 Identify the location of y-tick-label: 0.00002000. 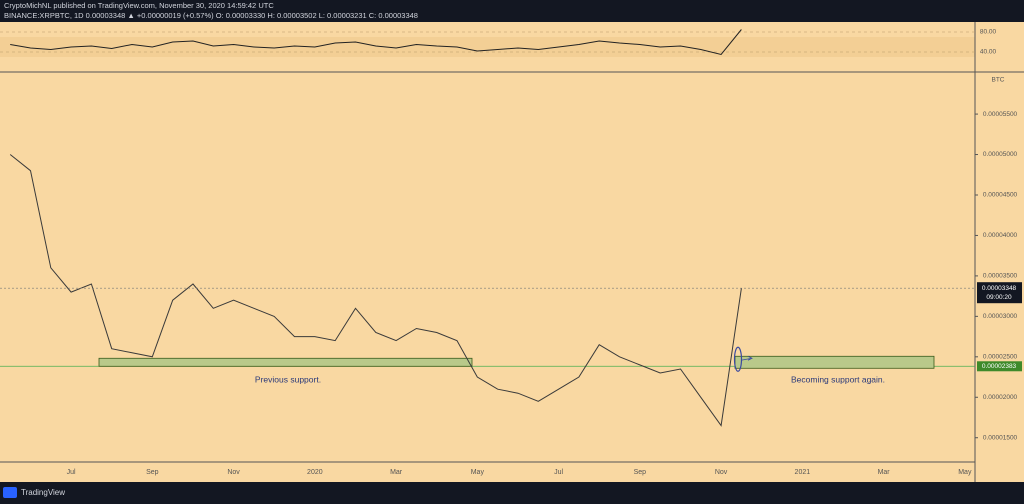
(1000, 397).